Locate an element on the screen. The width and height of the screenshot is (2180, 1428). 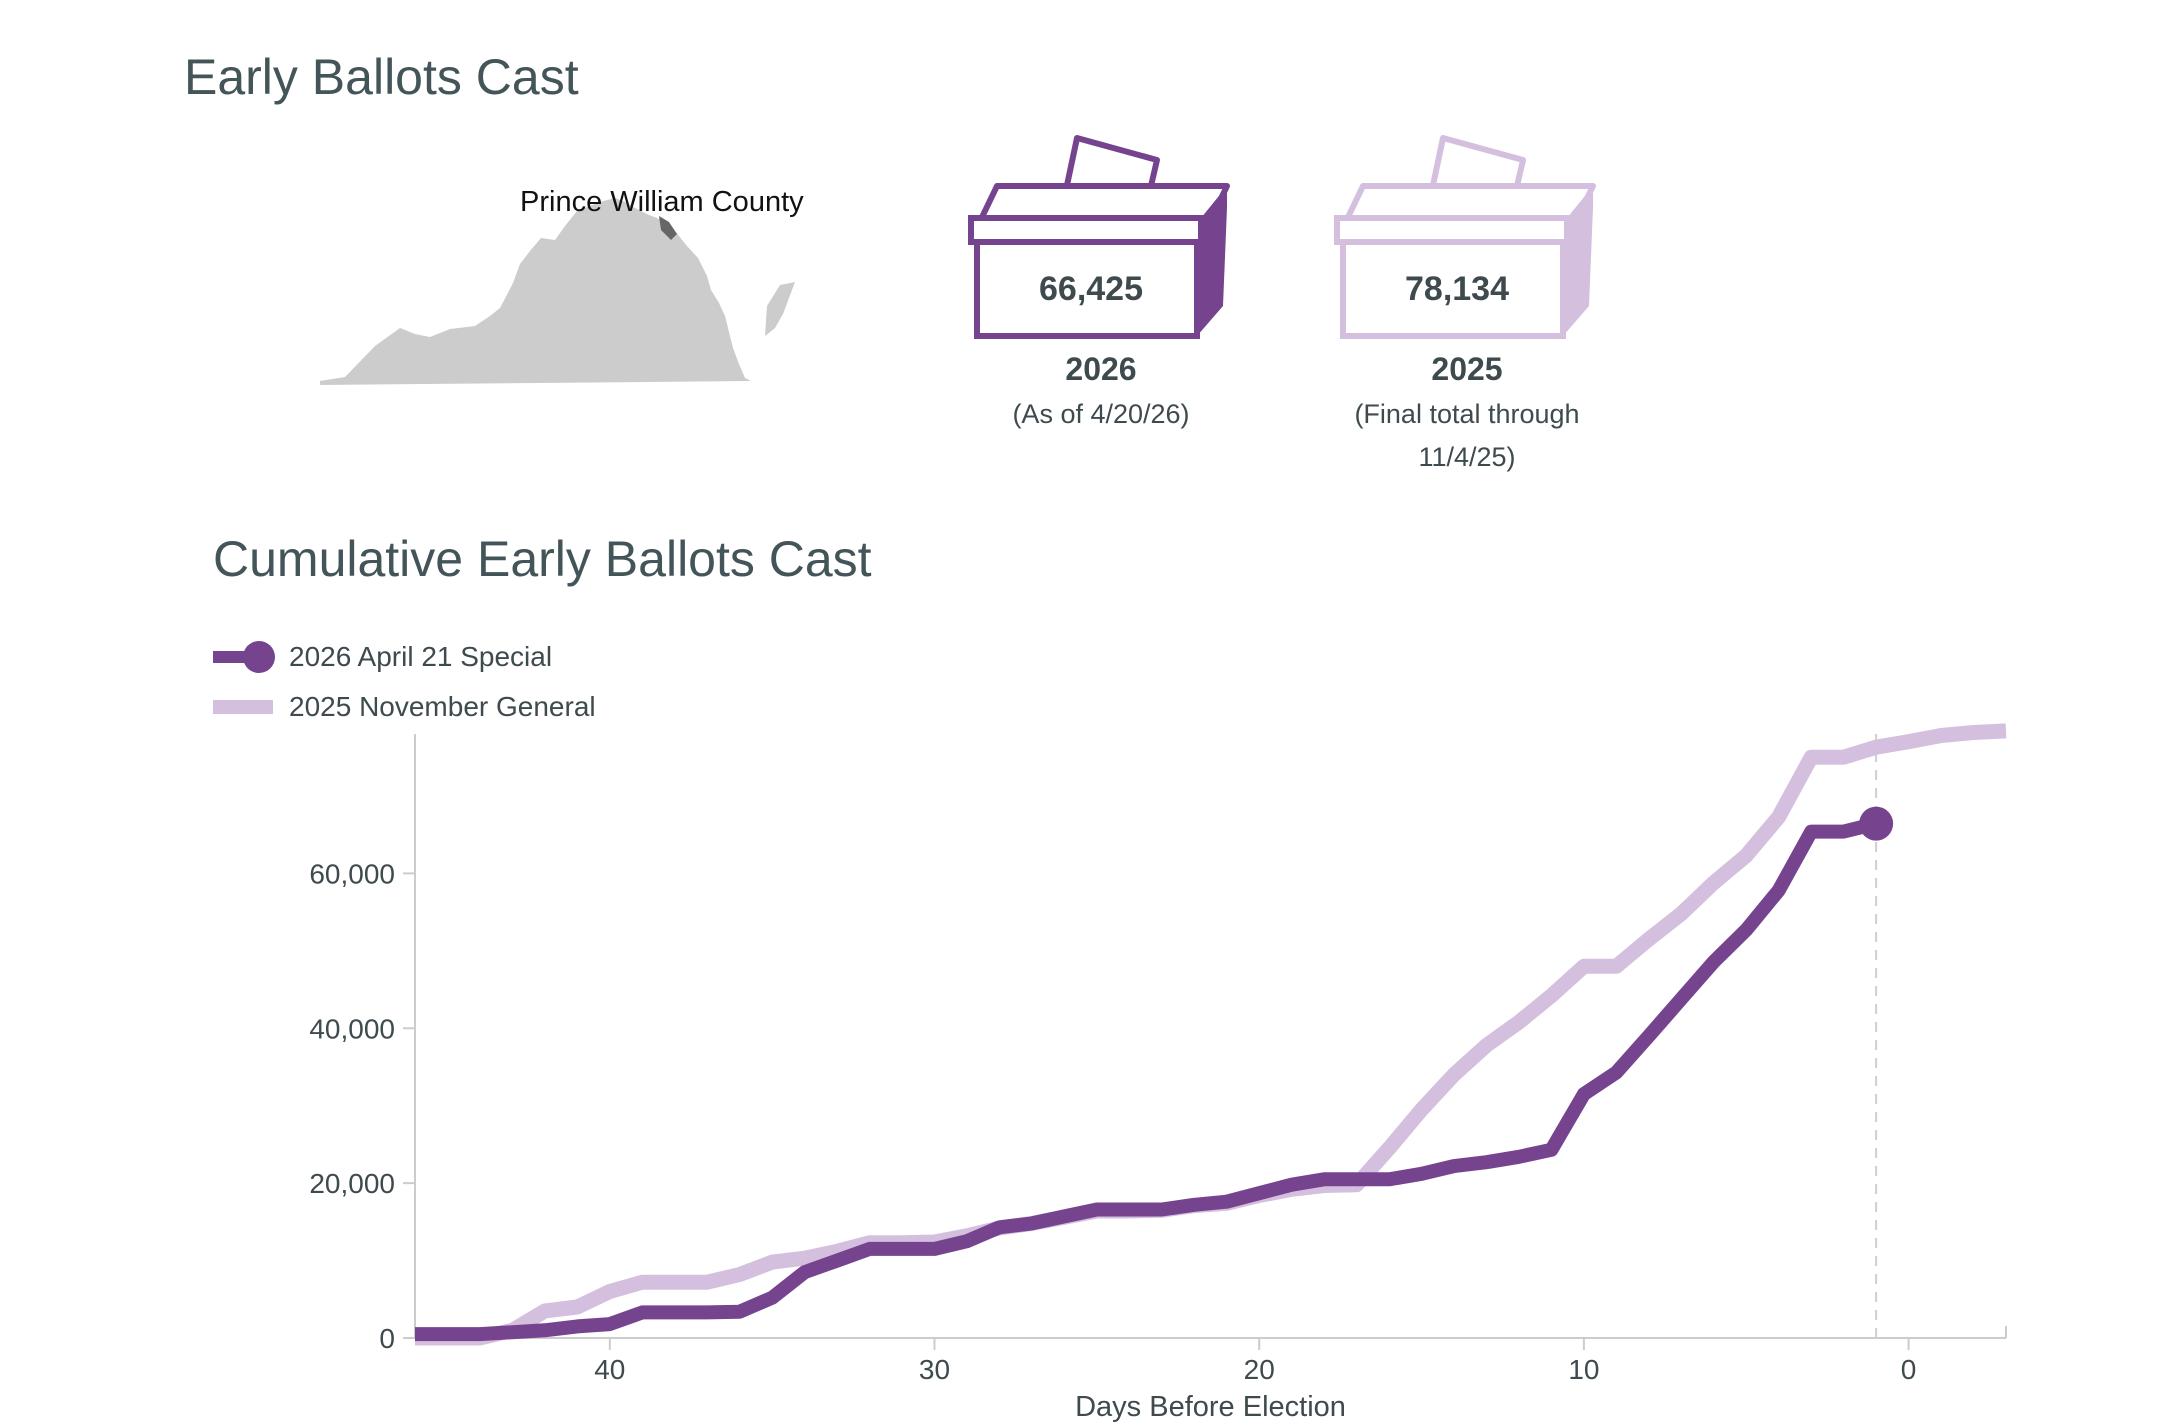
virginia-map is located at coordinates (565, 288).